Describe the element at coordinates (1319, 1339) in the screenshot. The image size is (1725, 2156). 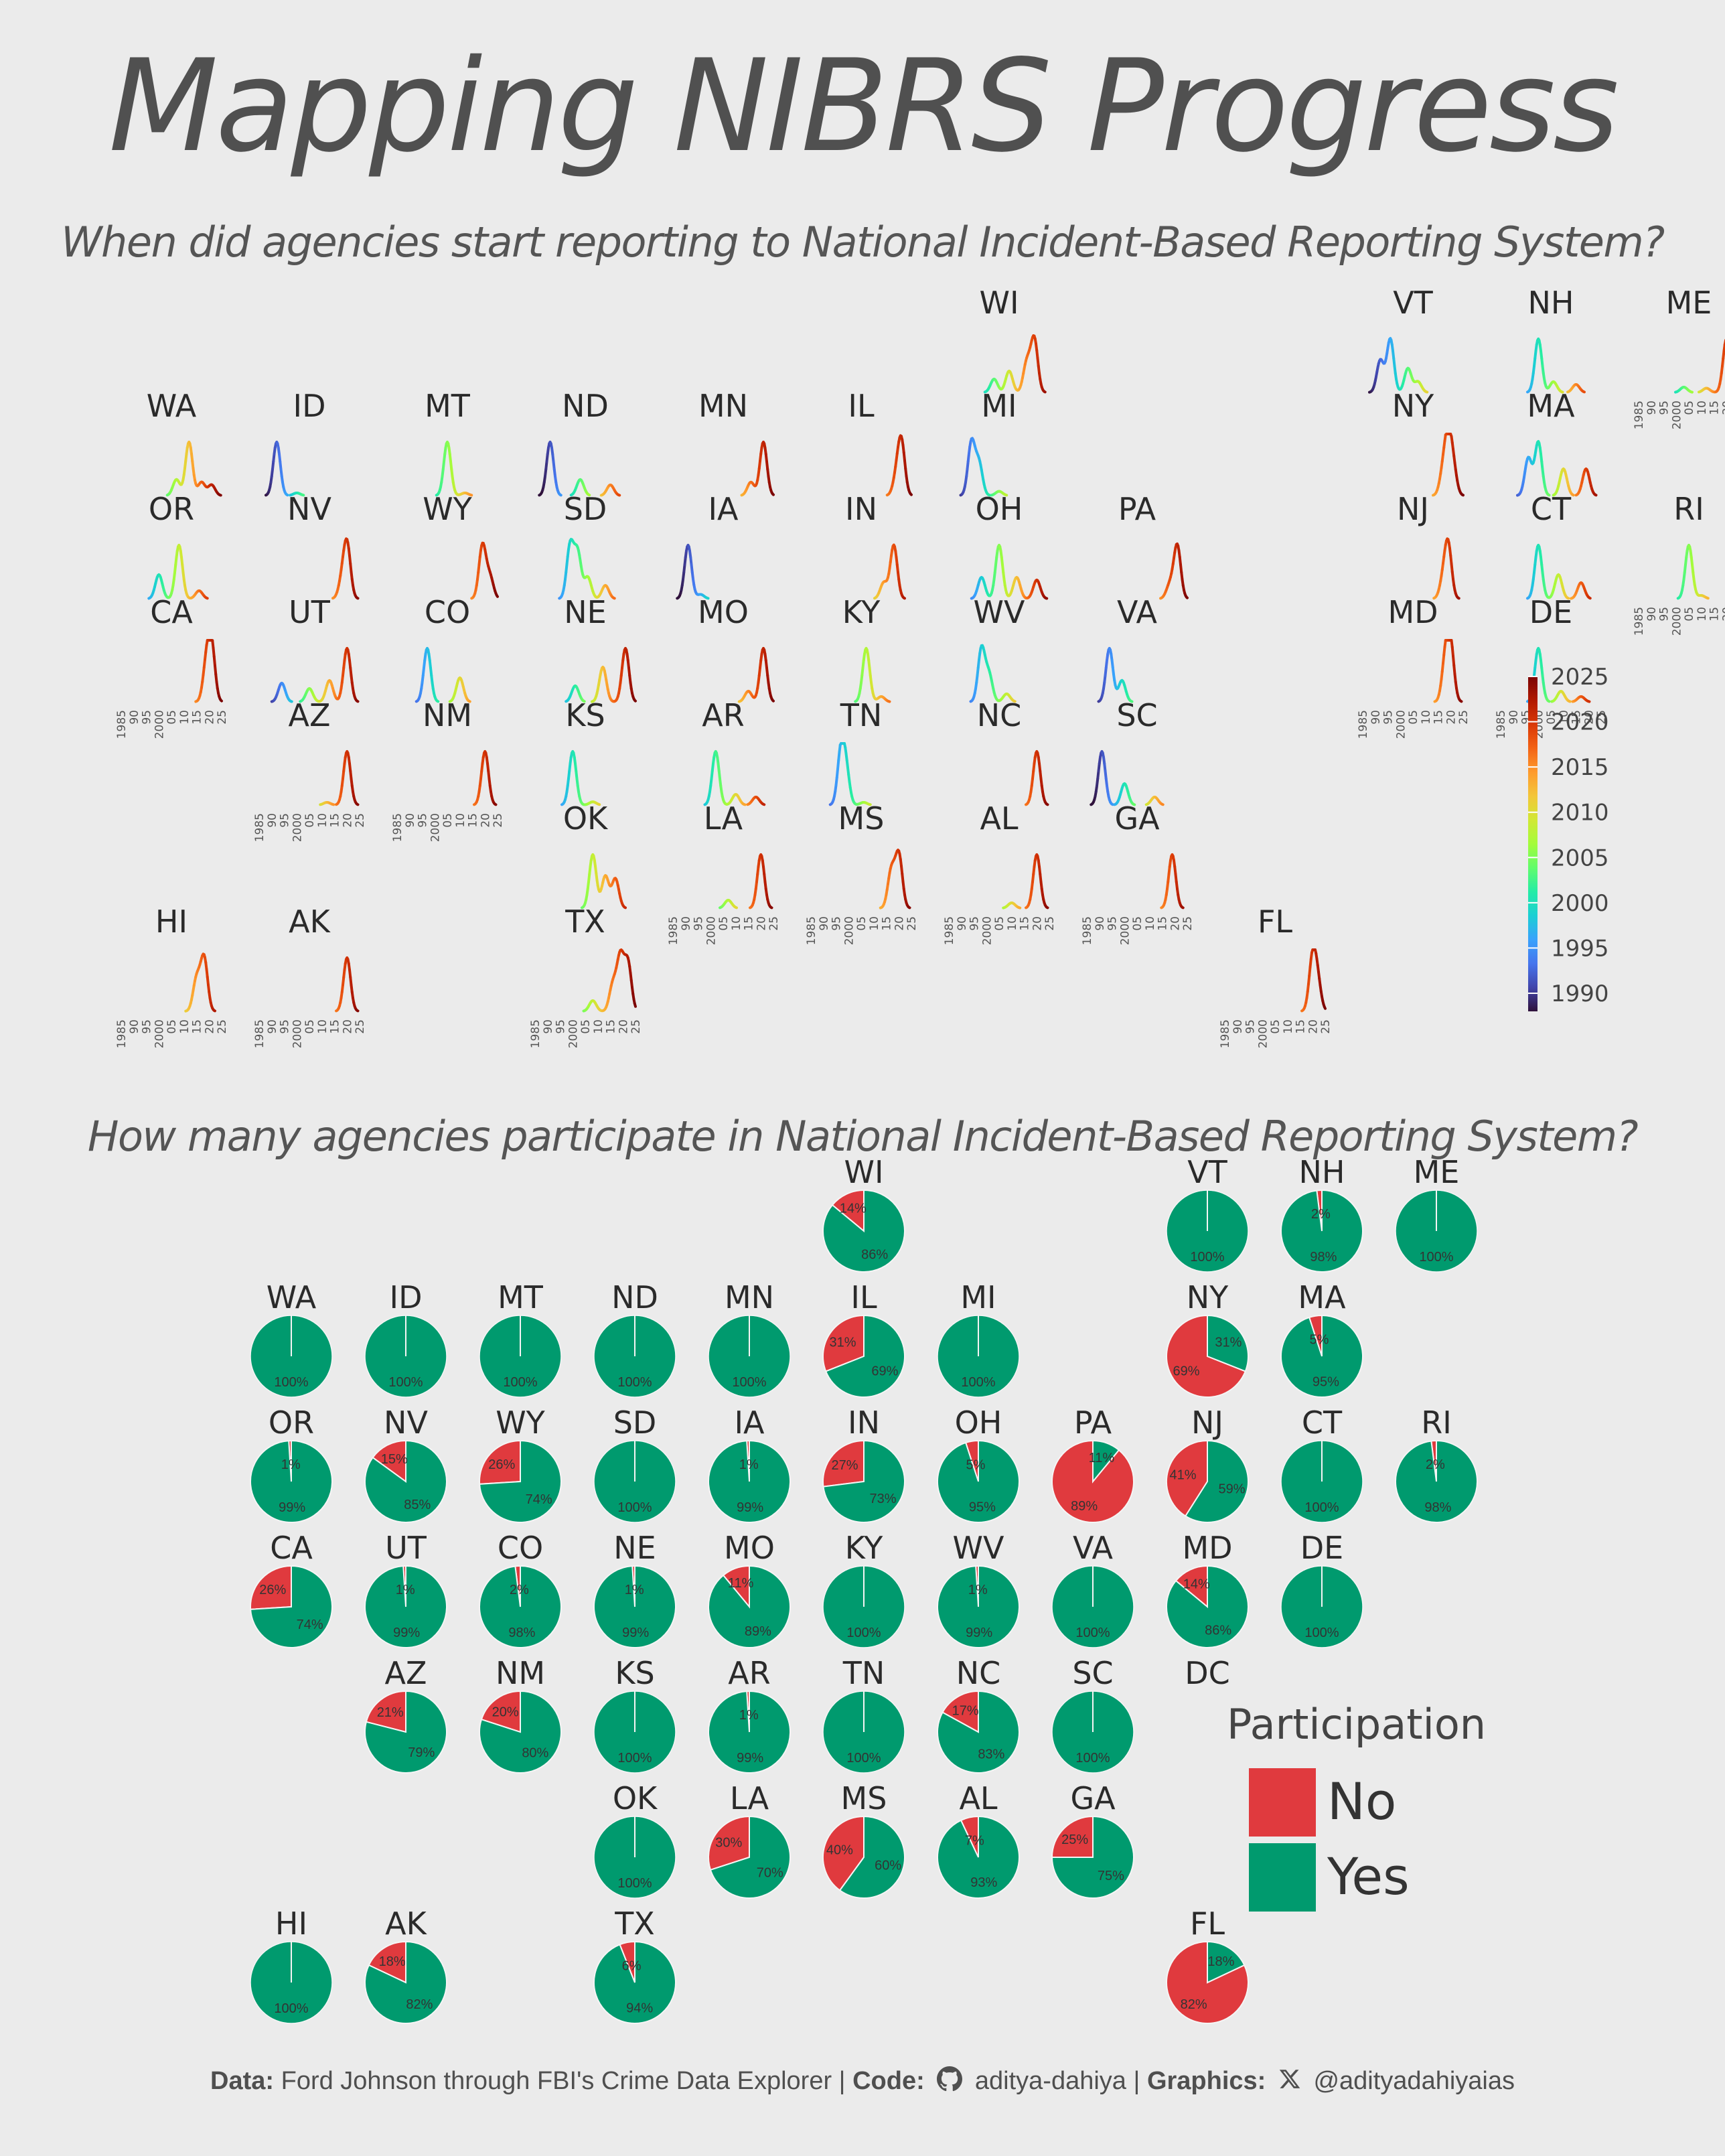
I see `pie-percent-label: 5%` at that location.